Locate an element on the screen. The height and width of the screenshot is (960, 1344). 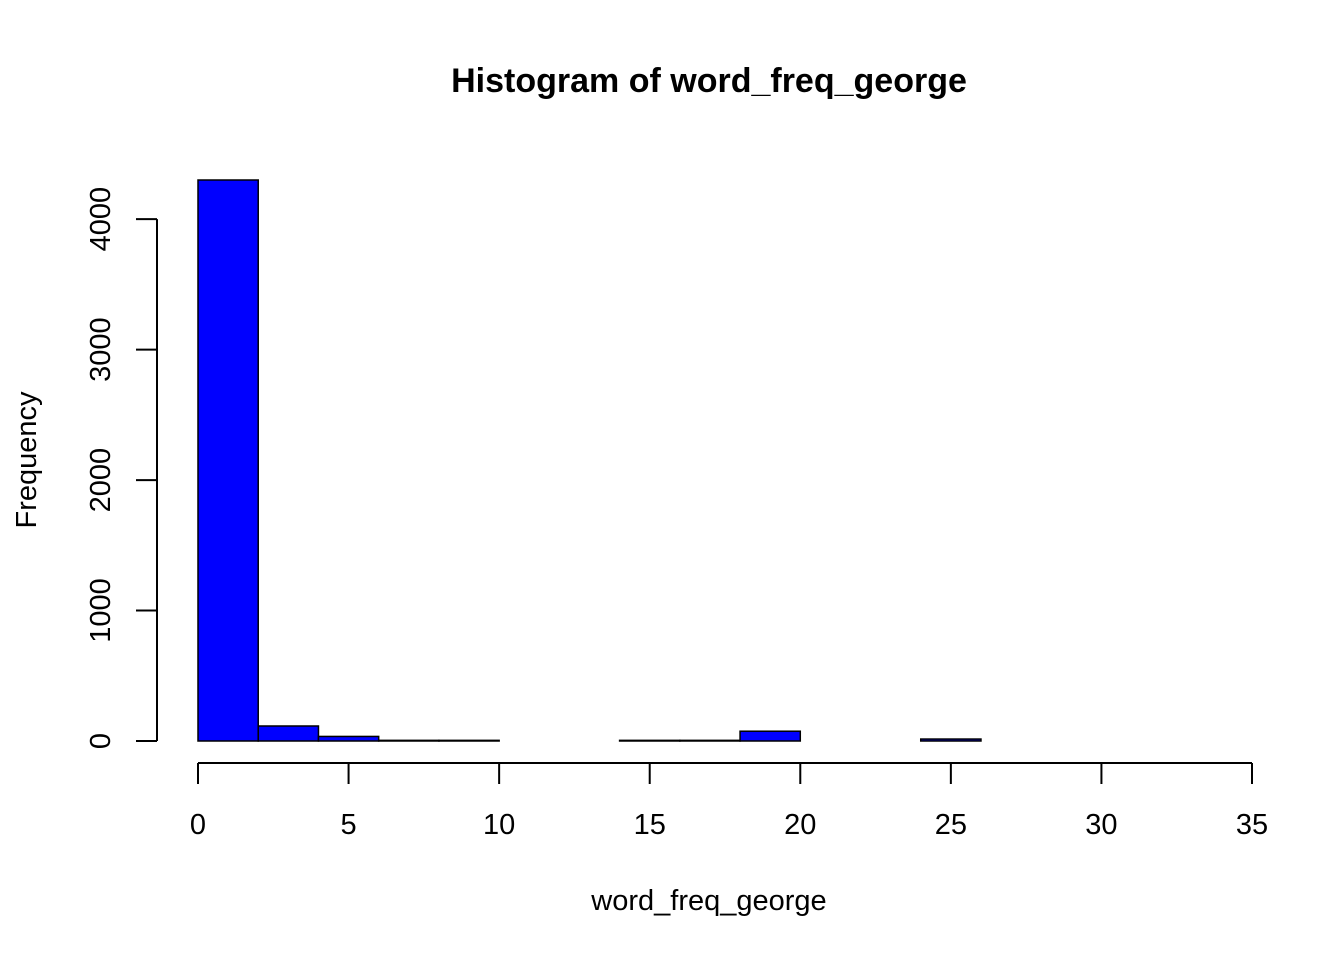
x-axis: 0 5 10 15 20 25 30 35 is located at coordinates (729, 801).